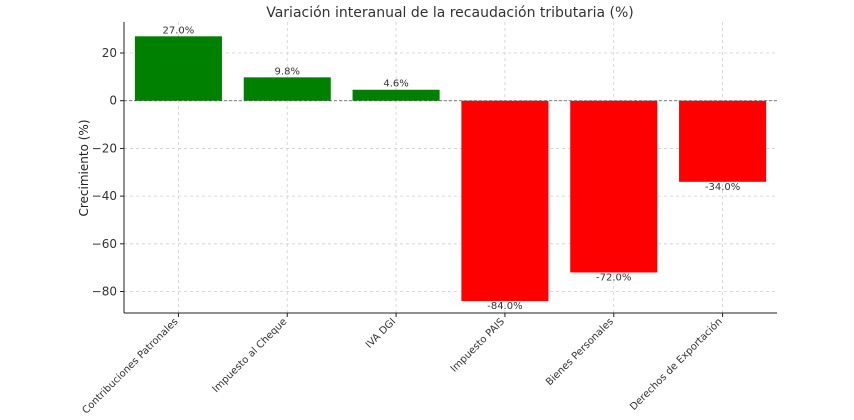  Describe the element at coordinates (108, 172) in the screenshot. I see `y-ticks: 20 0 −20 −40 −60 −80` at that location.